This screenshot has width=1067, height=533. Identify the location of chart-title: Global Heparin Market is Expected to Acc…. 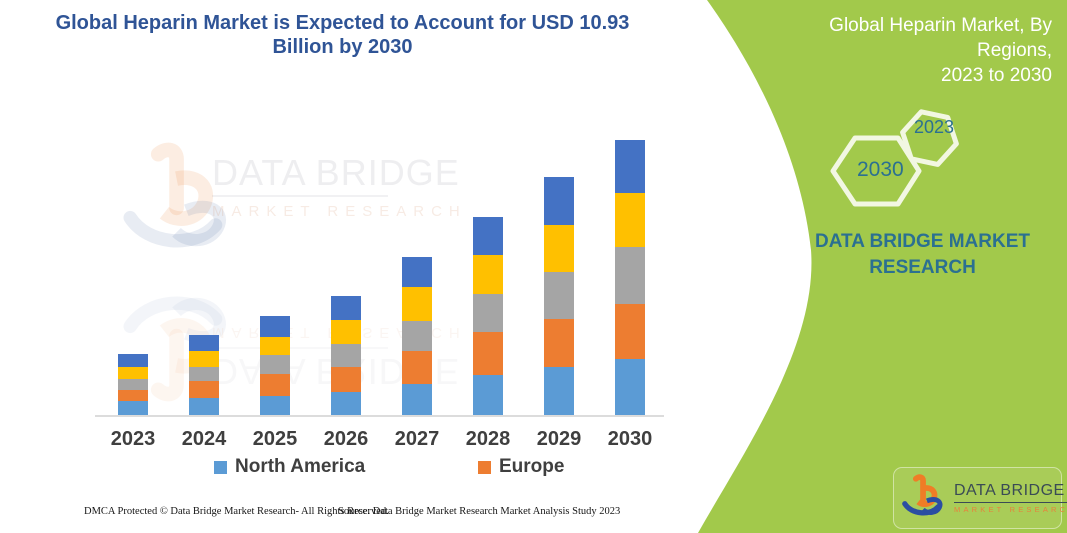
(342, 35).